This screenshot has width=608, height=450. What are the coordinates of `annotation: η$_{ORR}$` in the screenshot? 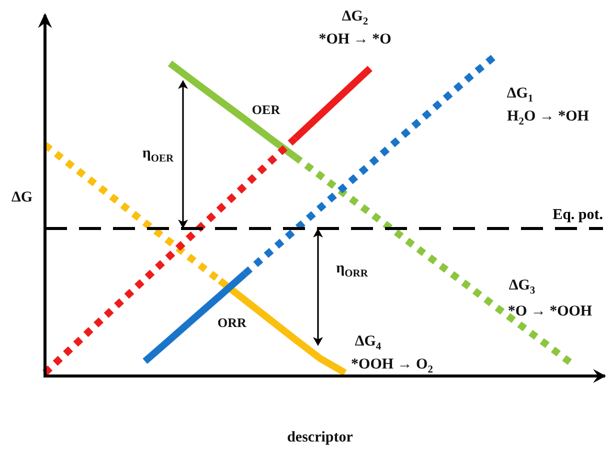 It's located at (352, 270).